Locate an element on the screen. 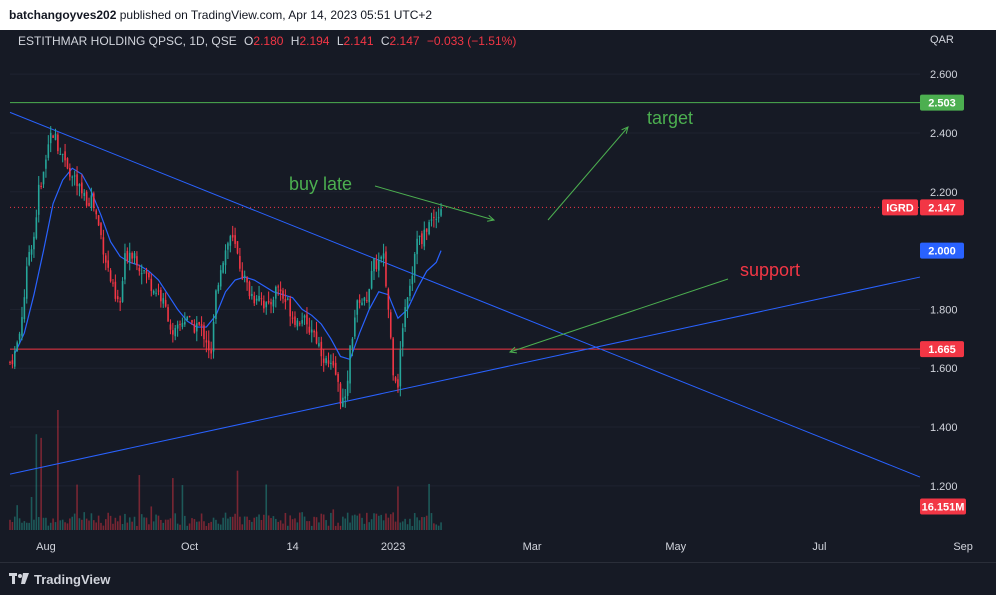 Image resolution: width=996 pixels, height=595 pixels. annotations: target buy late support is located at coordinates (544, 194).